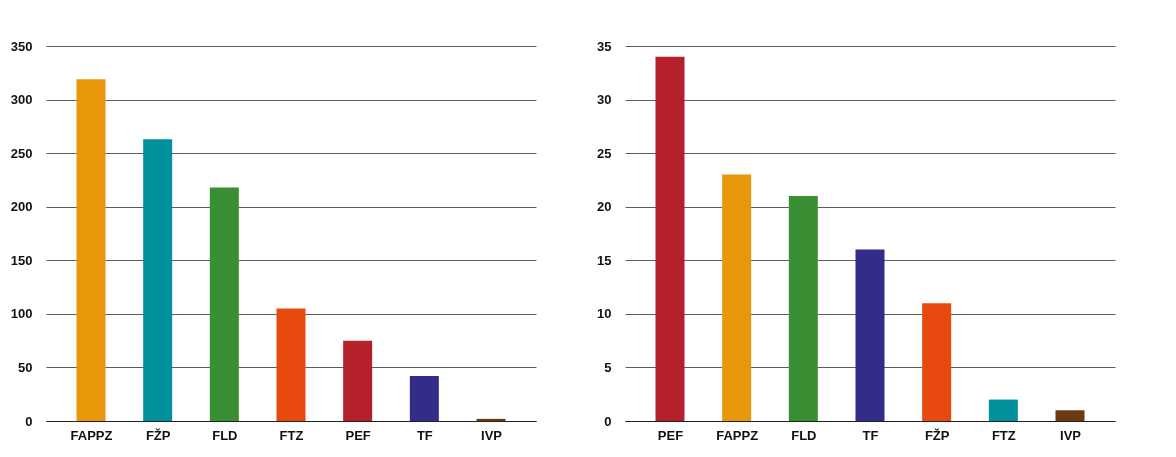  What do you see at coordinates (21, 260) in the screenshot?
I see `y-tick-label: 150` at bounding box center [21, 260].